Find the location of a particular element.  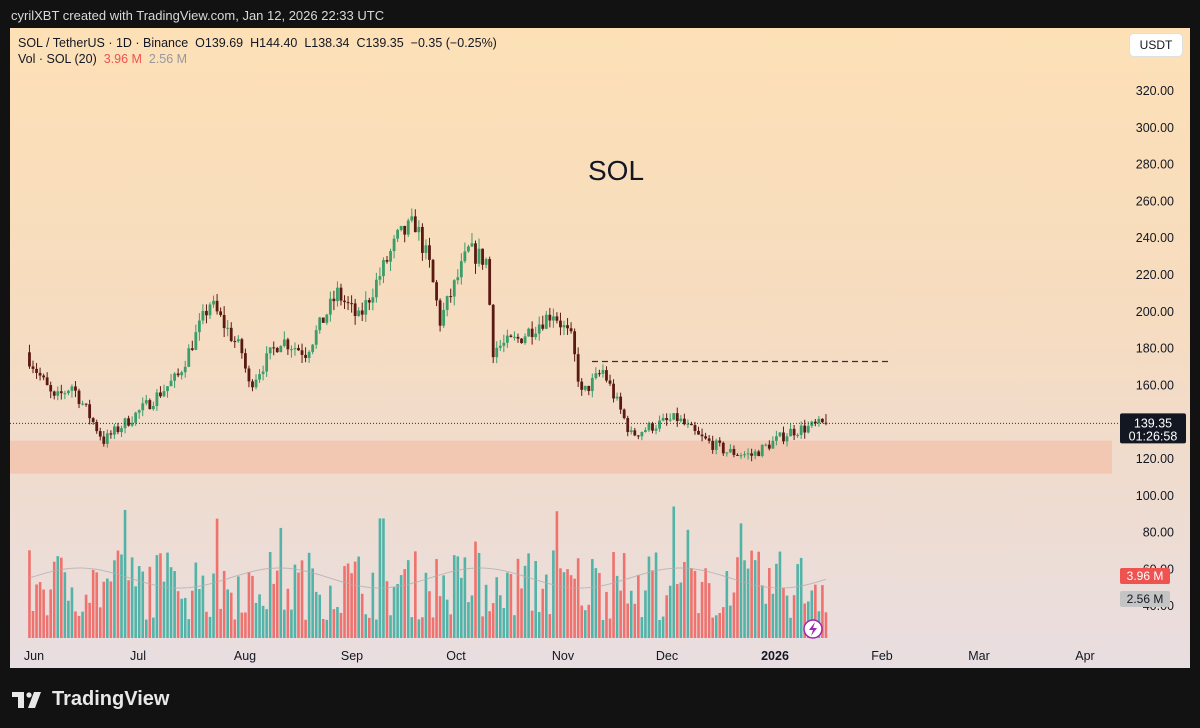

x-axis-tick-label: Jul is located at coordinates (138, 656).